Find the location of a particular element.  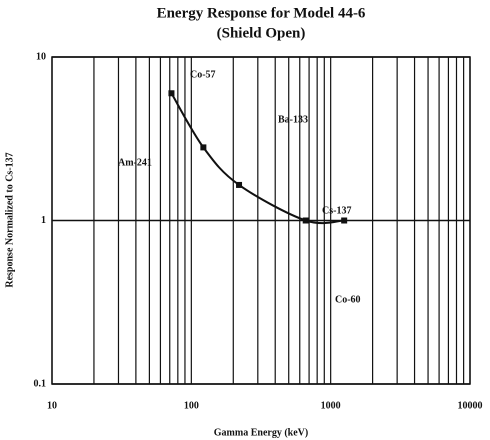

isotope-label: Am-241 is located at coordinates (135, 162).